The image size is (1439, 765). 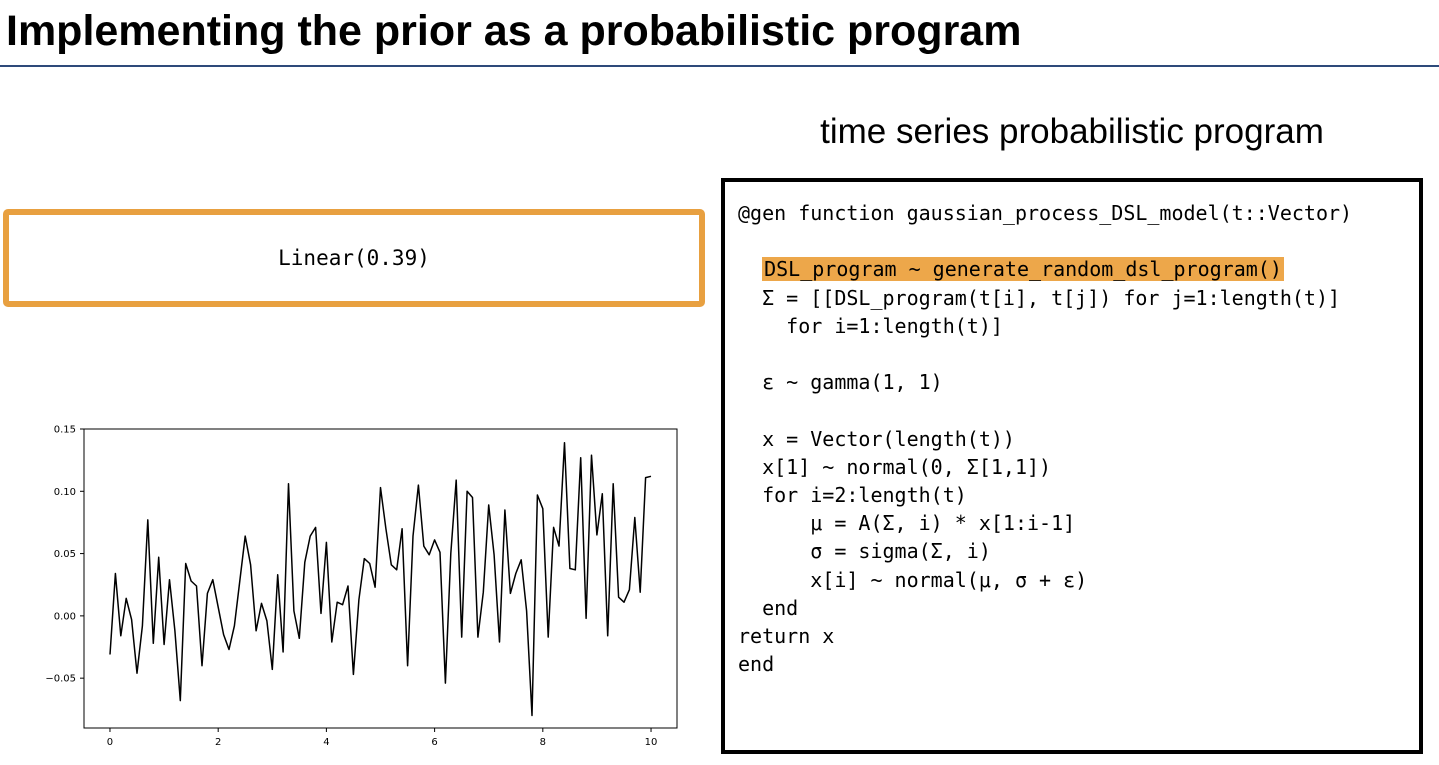 What do you see at coordinates (434, 742) in the screenshot?
I see `x-tick-label: 6` at bounding box center [434, 742].